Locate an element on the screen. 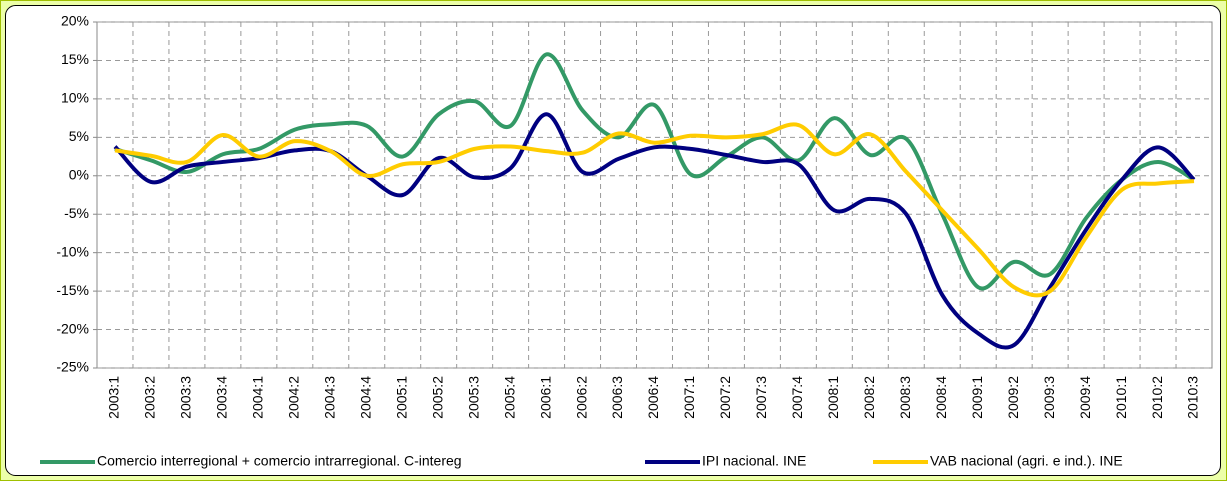 The image size is (1227, 481). x-tick-label: 2006:3 is located at coordinates (617, 397).